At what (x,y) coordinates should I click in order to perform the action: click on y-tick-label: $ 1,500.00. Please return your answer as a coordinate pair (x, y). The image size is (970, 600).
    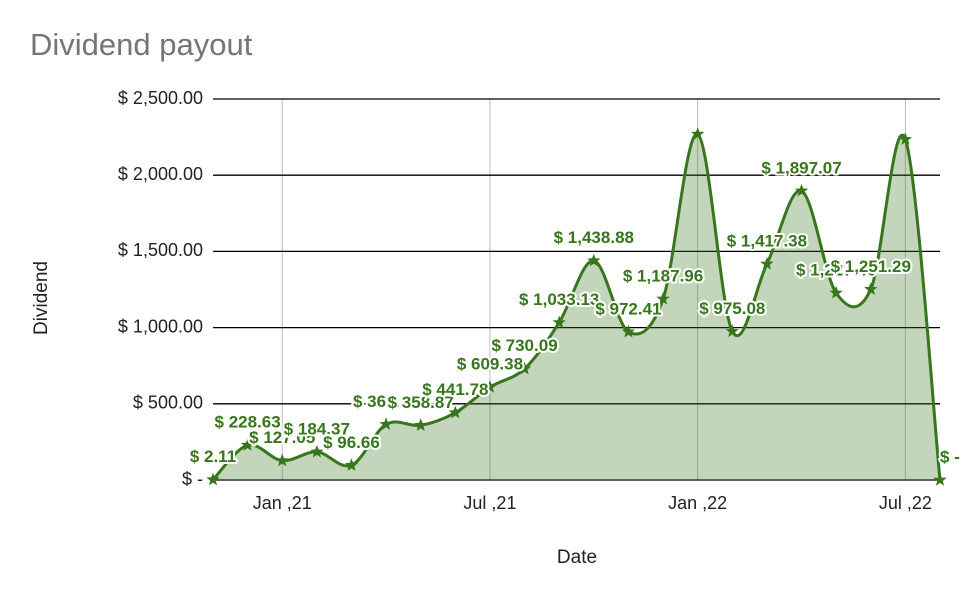
    Looking at the image, I should click on (160, 250).